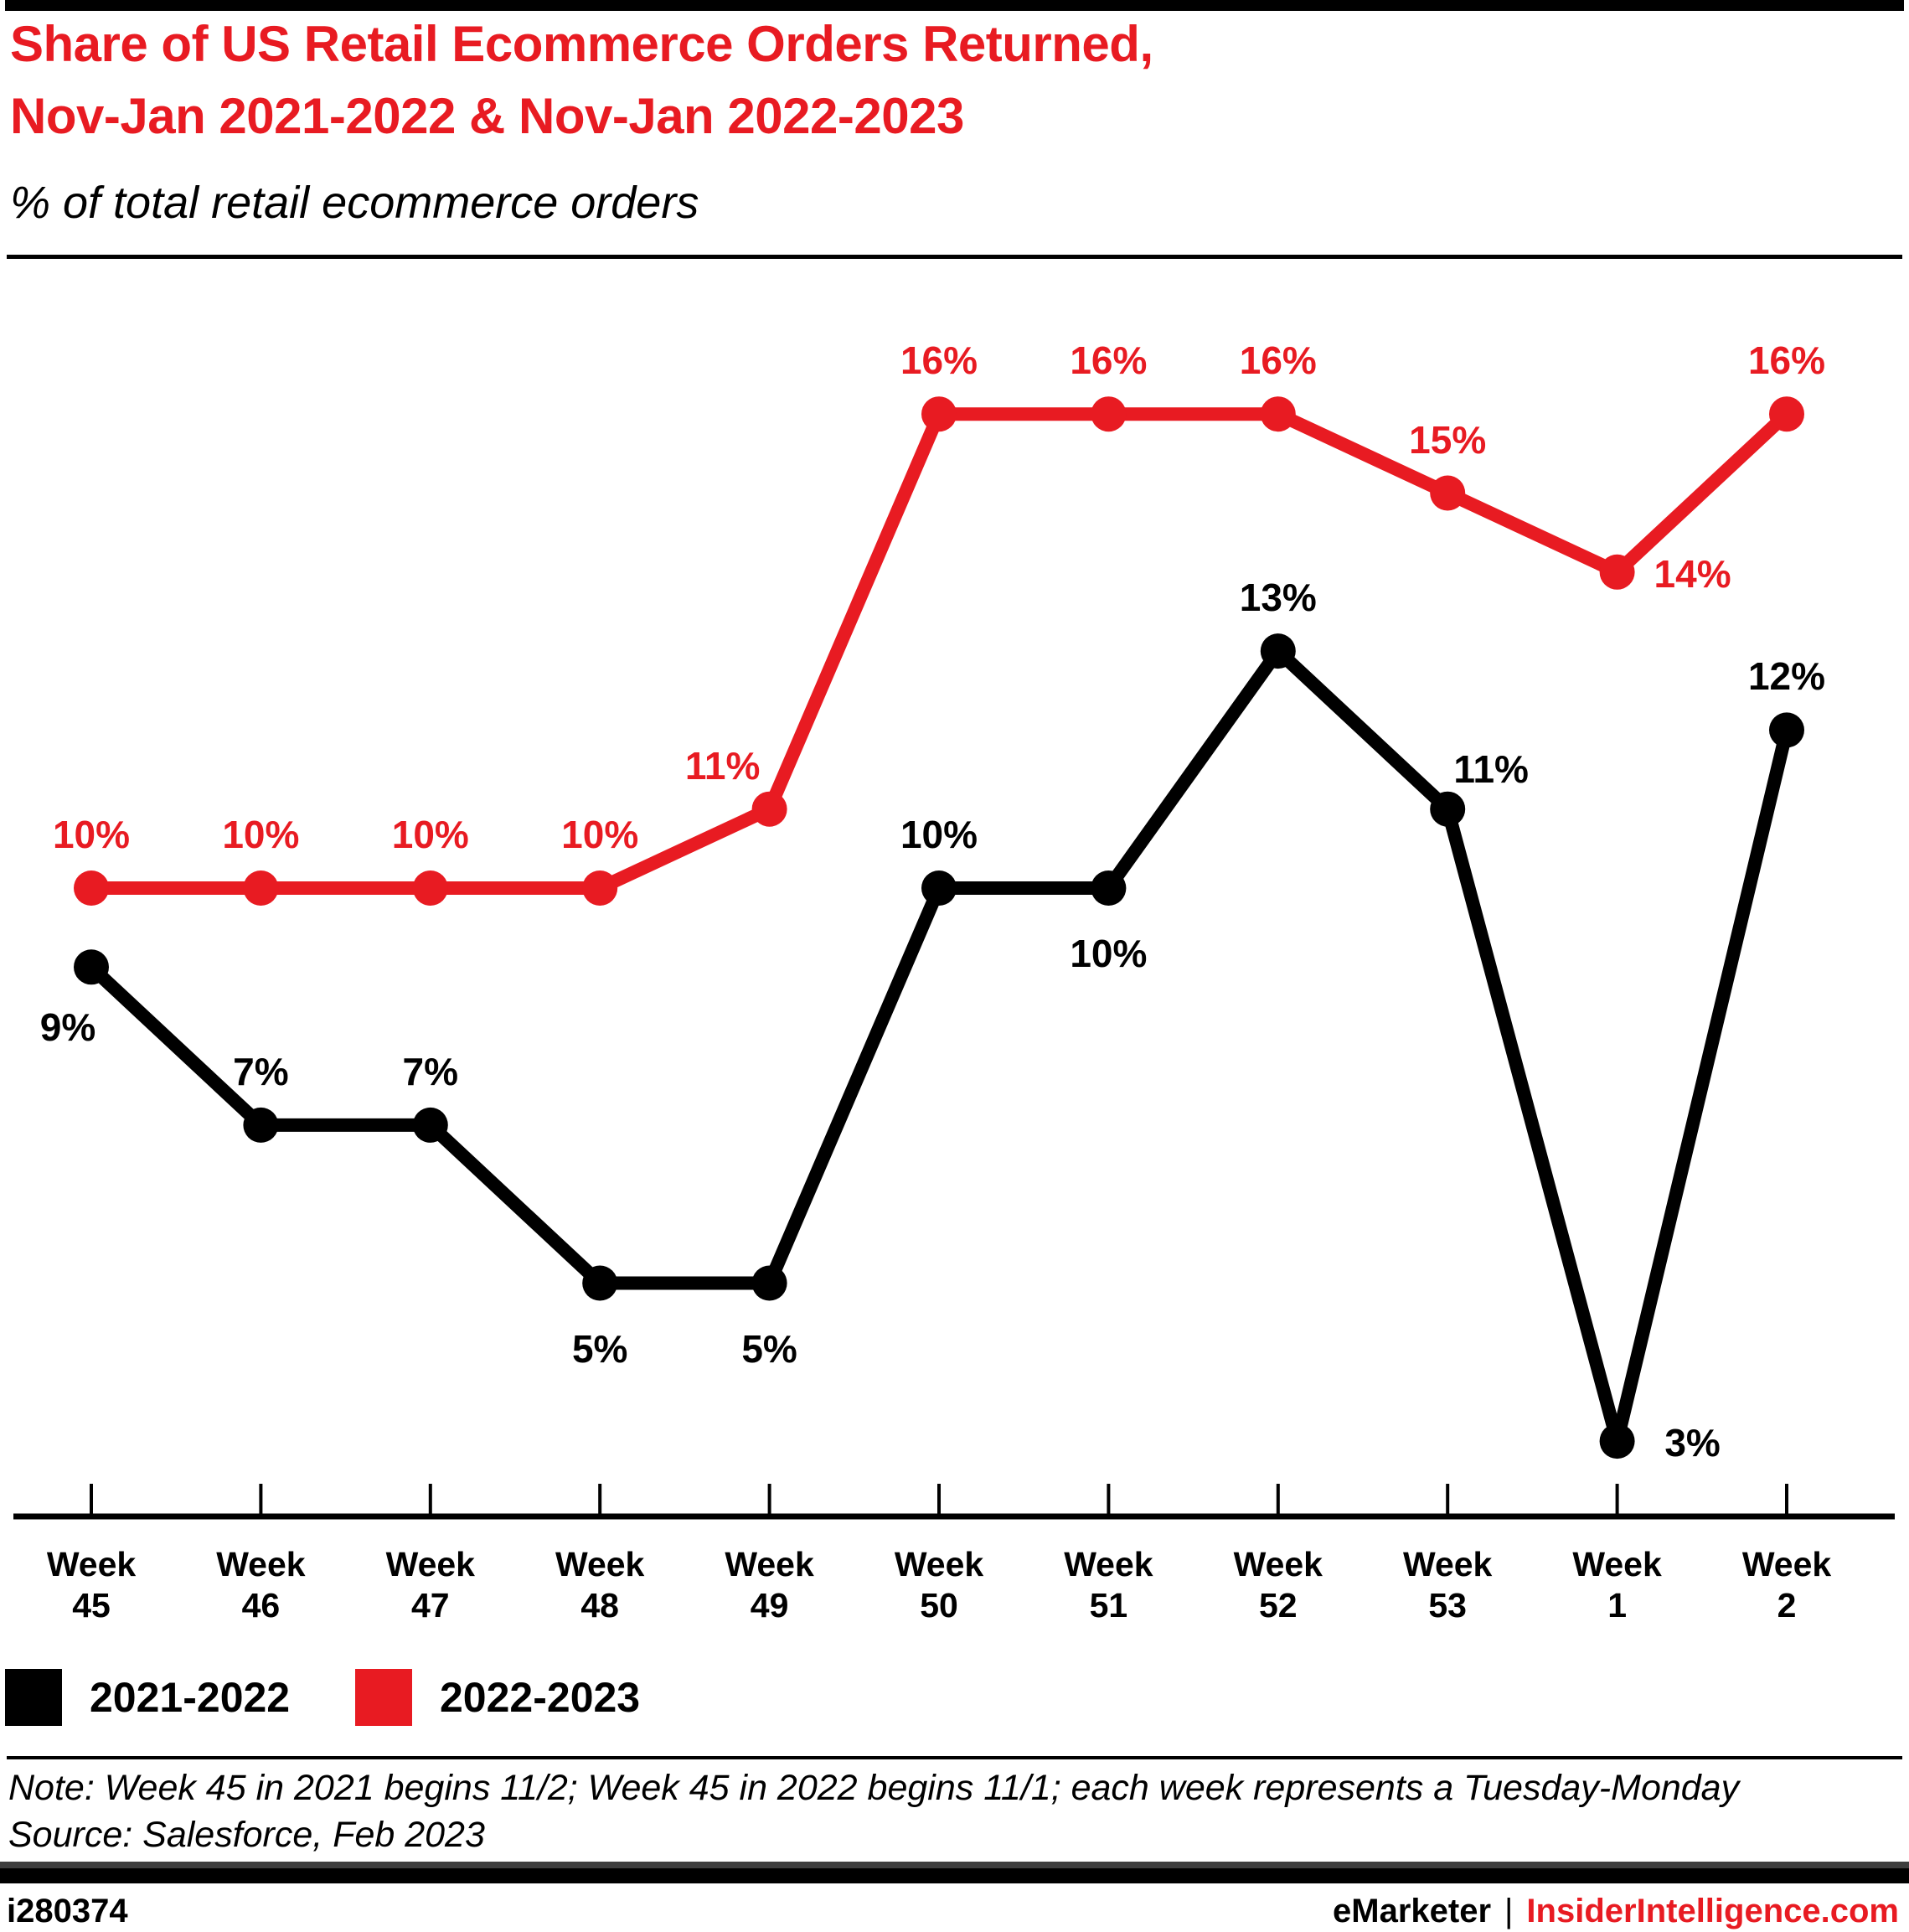  I want to click on header-divider, so click(954, 257).